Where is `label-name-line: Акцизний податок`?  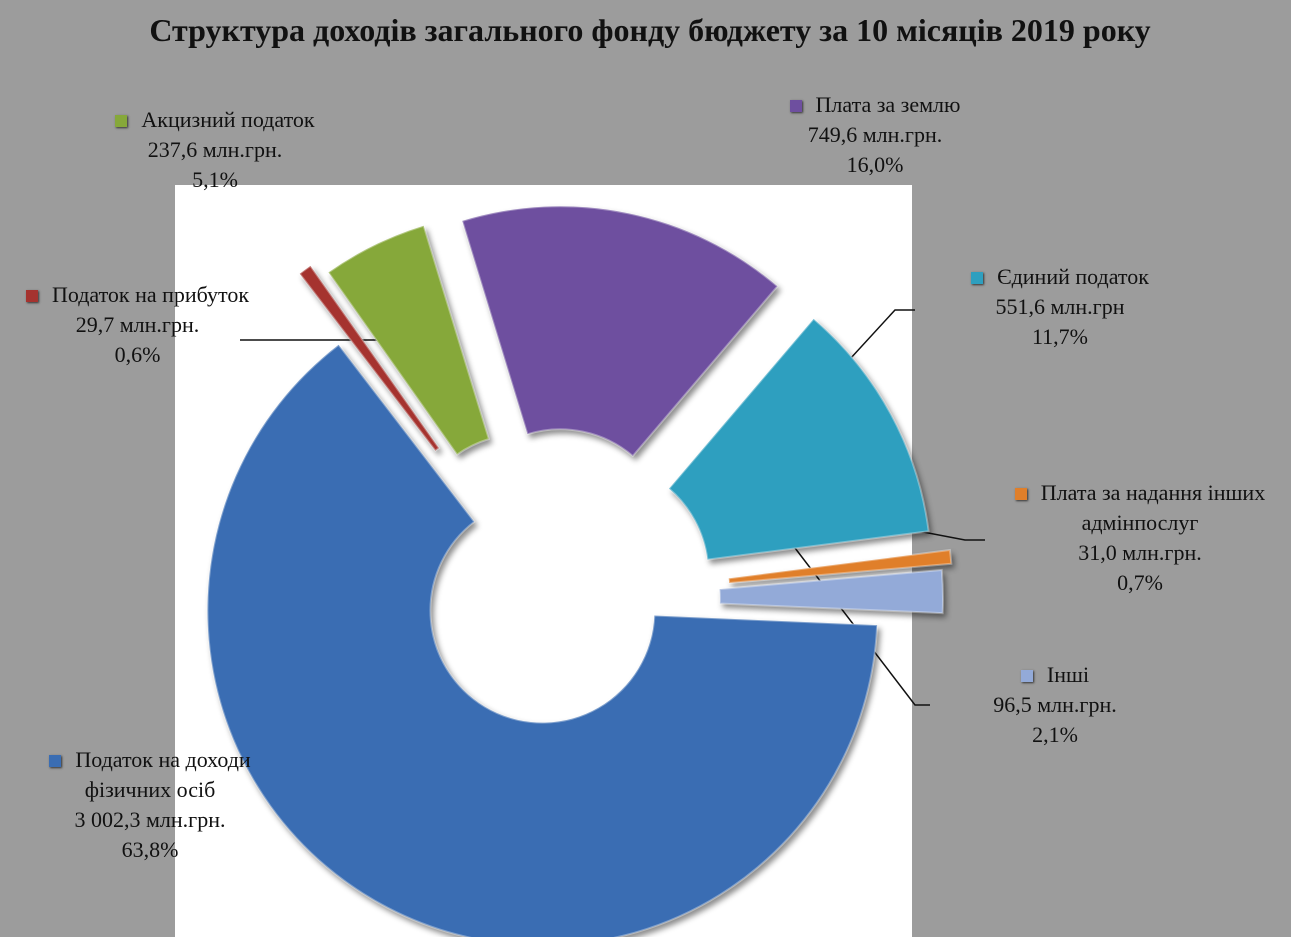 label-name-line: Акцизний податок is located at coordinates (215, 120).